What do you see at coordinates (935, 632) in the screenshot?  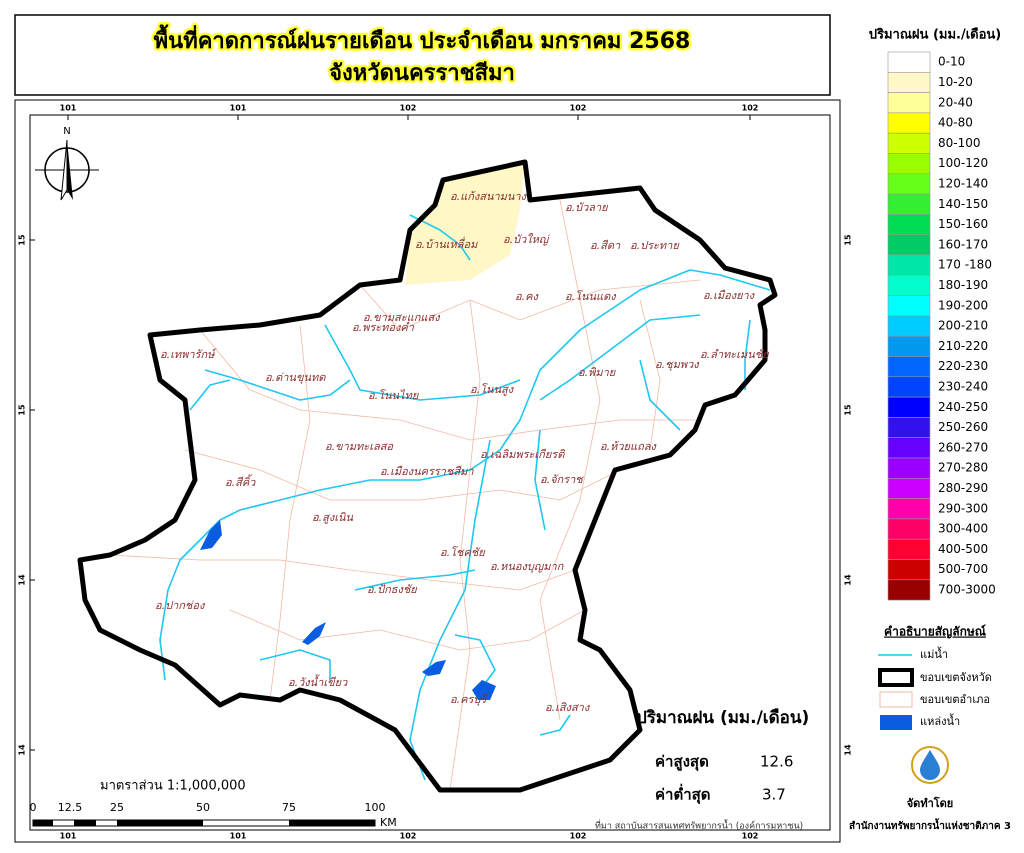 I see `symbols-title: คำอธิบายสัญลักษณ์` at bounding box center [935, 632].